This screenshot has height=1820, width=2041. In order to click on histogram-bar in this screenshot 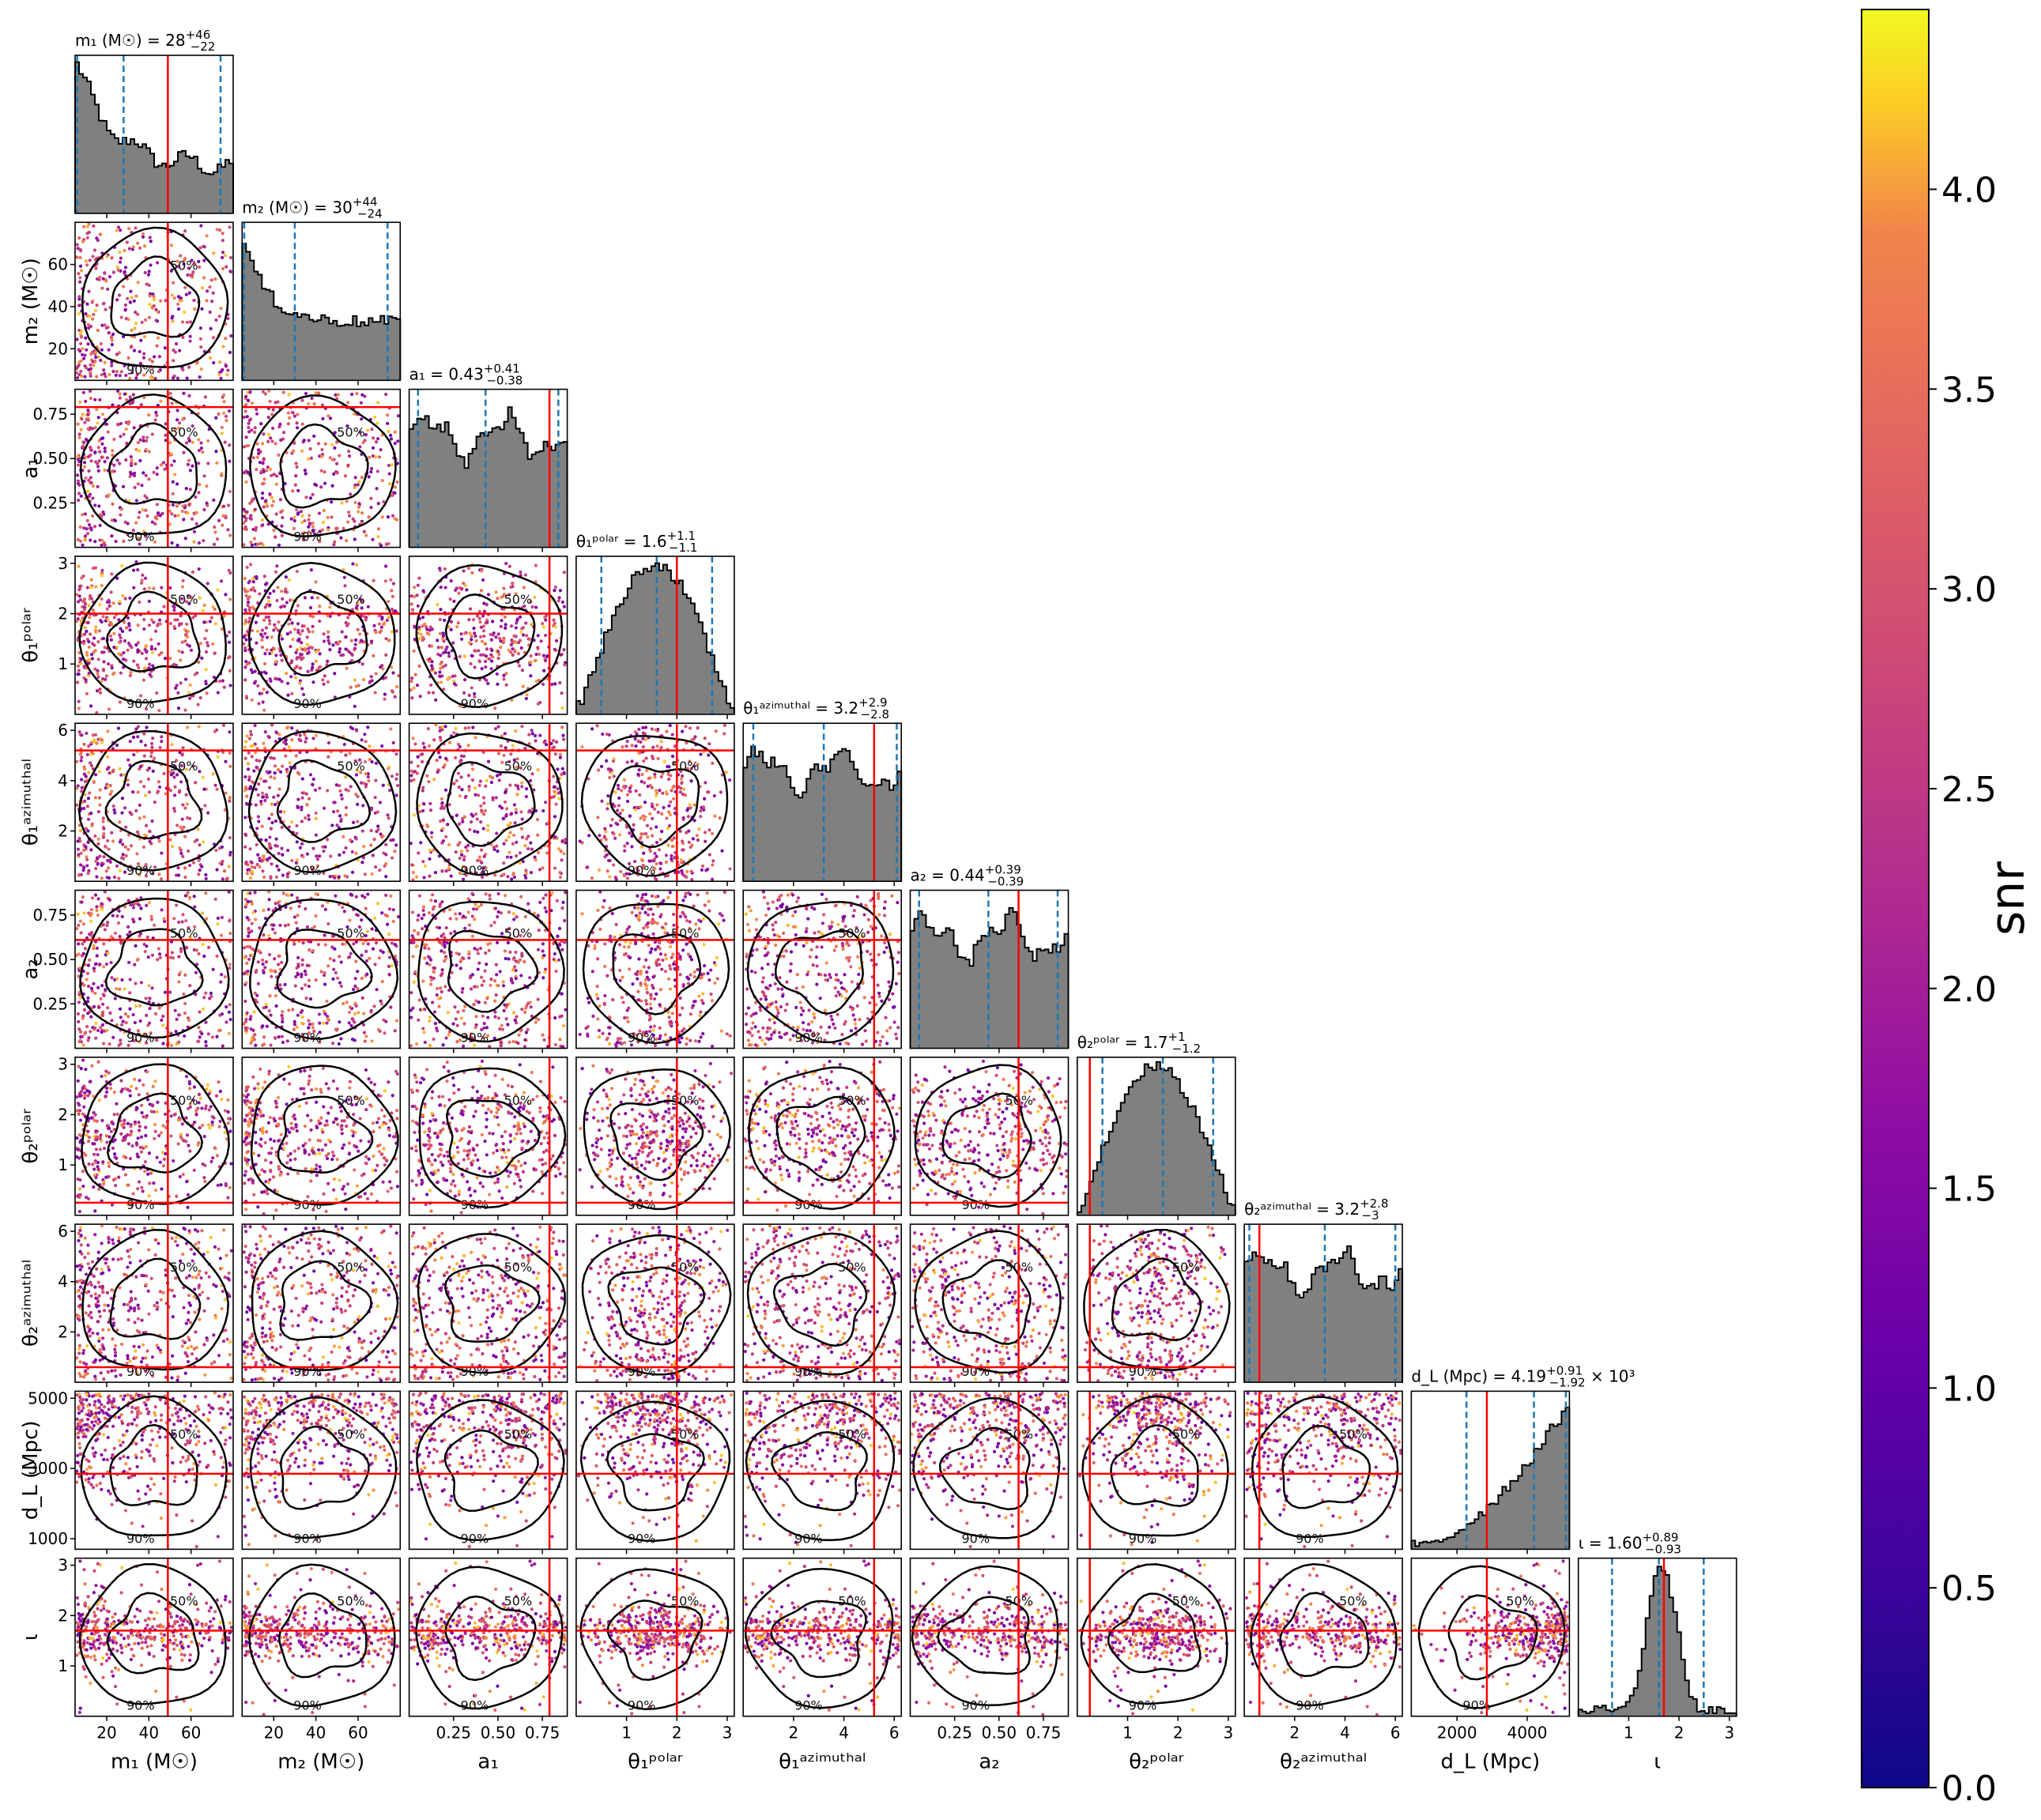, I will do `click(820, 826)`.